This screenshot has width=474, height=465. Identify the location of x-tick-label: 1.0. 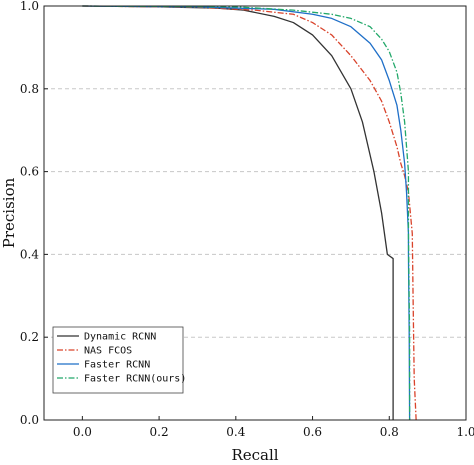
(465, 432).